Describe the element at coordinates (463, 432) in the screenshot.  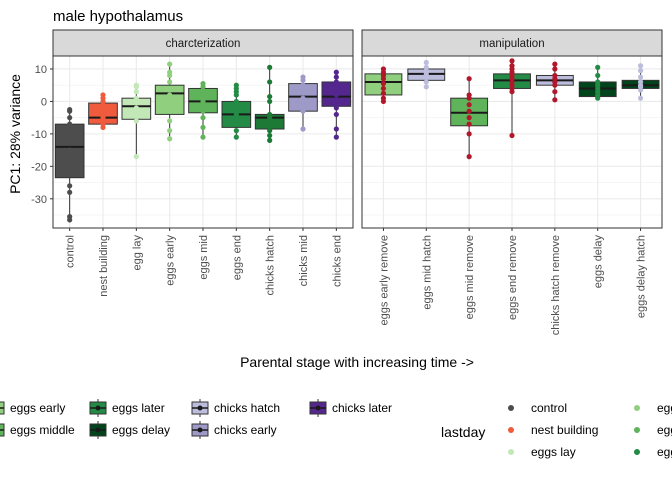
I see `legend-points-title: lastday` at that location.